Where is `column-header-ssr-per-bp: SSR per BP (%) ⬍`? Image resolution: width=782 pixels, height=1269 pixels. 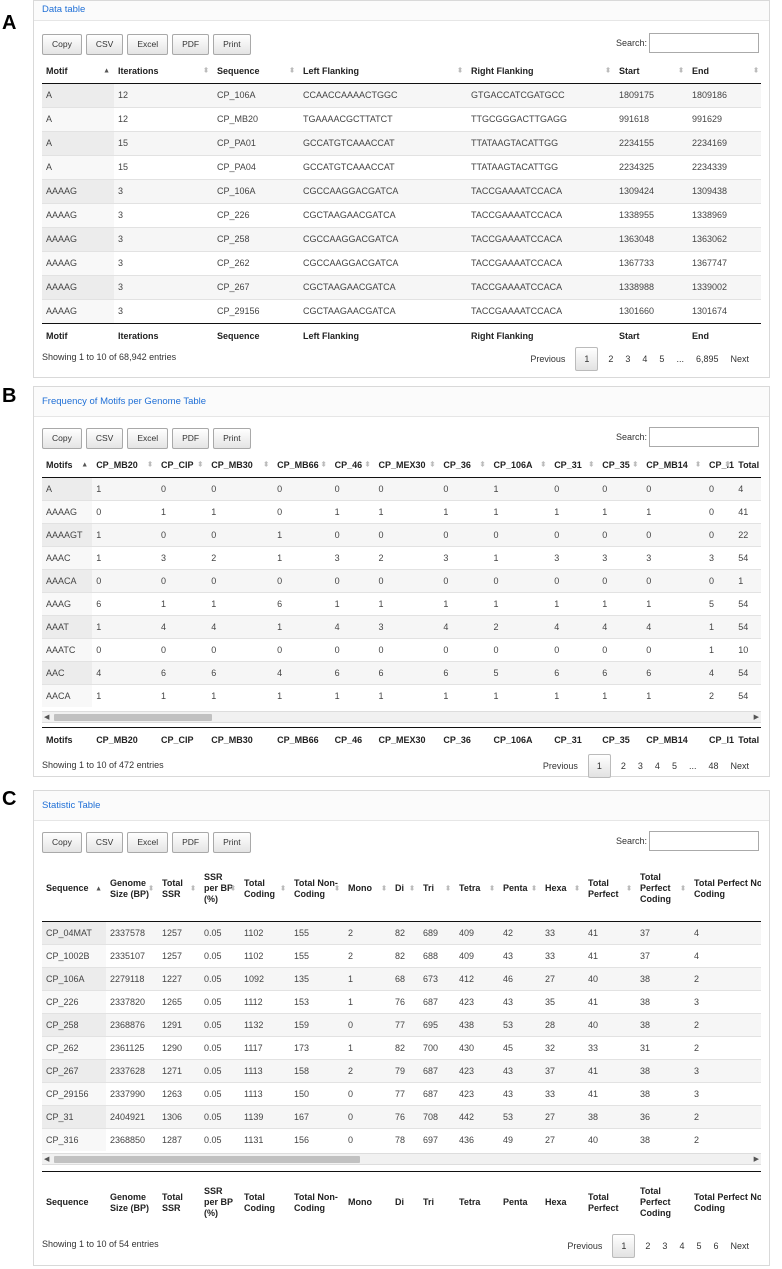 column-header-ssr-per-bp: SSR per BP (%) ⬍ is located at coordinates (220, 889).